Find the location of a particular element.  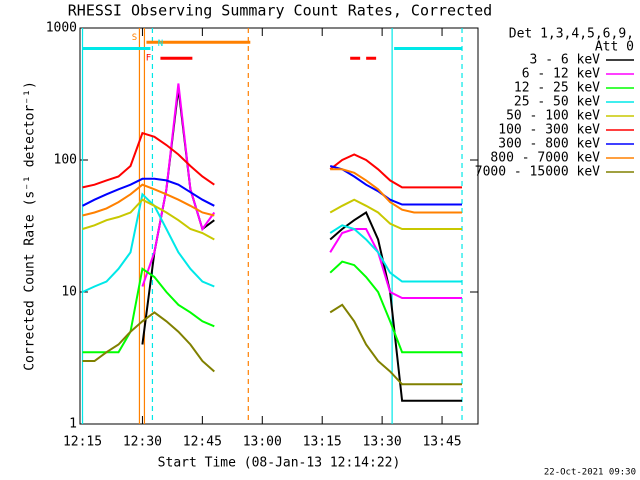

y-tick-label: 10 is located at coordinates (69, 292).